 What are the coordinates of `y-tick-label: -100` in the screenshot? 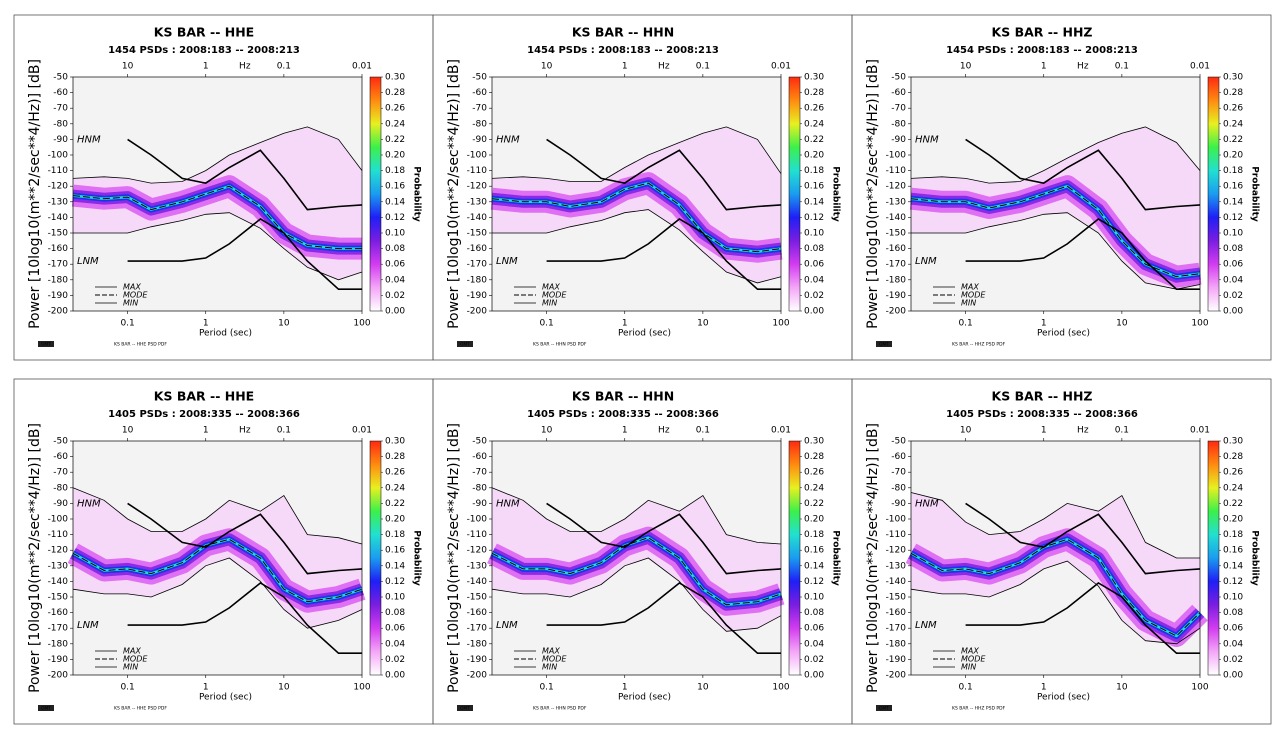 It's located at (477, 520).